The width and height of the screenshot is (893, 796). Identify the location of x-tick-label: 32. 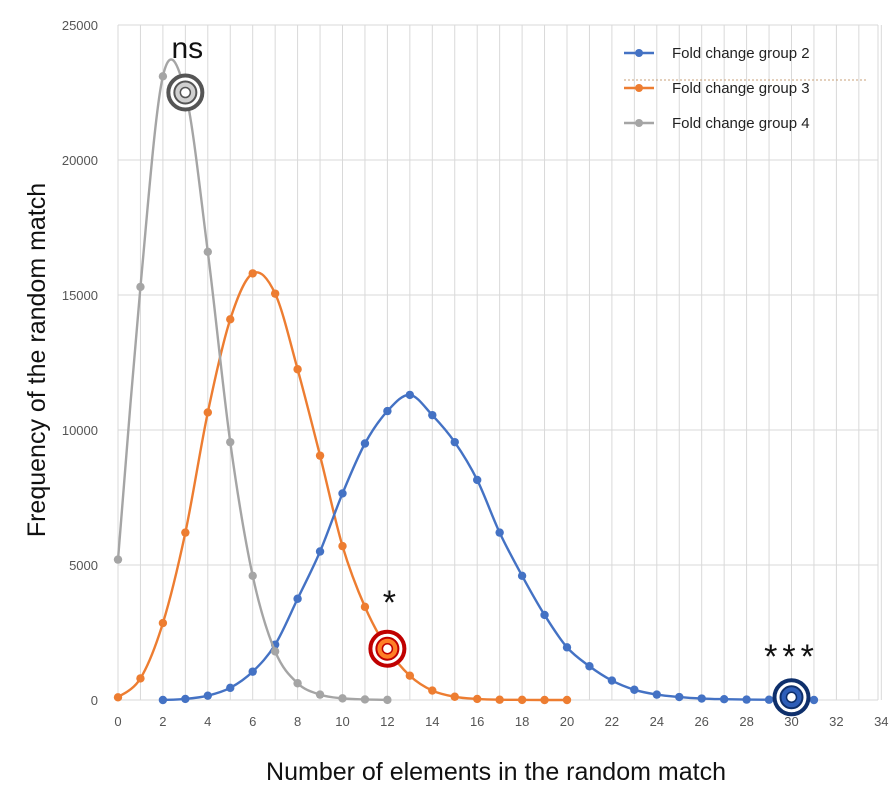
(836, 721).